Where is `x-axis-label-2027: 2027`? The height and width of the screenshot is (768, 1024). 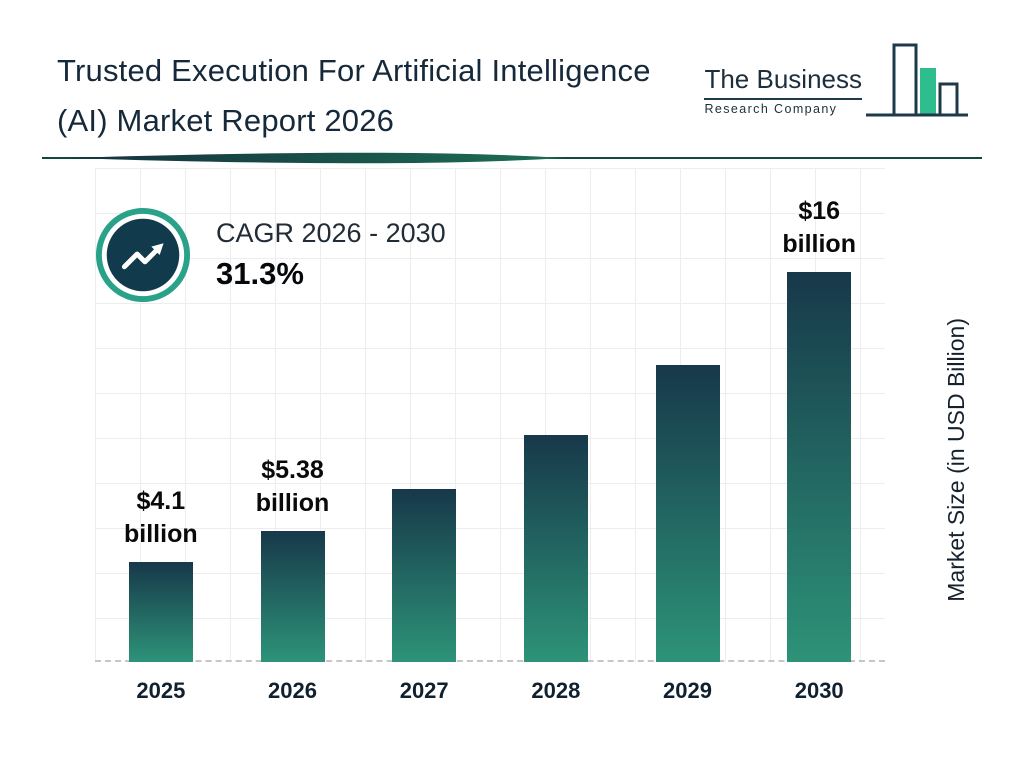
x-axis-label-2027: 2027 is located at coordinates (424, 690).